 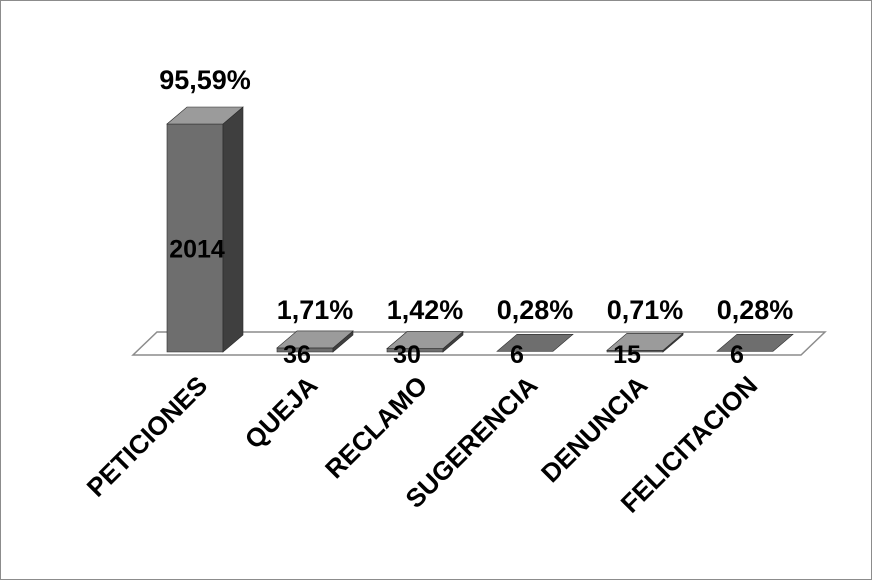 I want to click on bar-denuncia, so click(x=645, y=342).